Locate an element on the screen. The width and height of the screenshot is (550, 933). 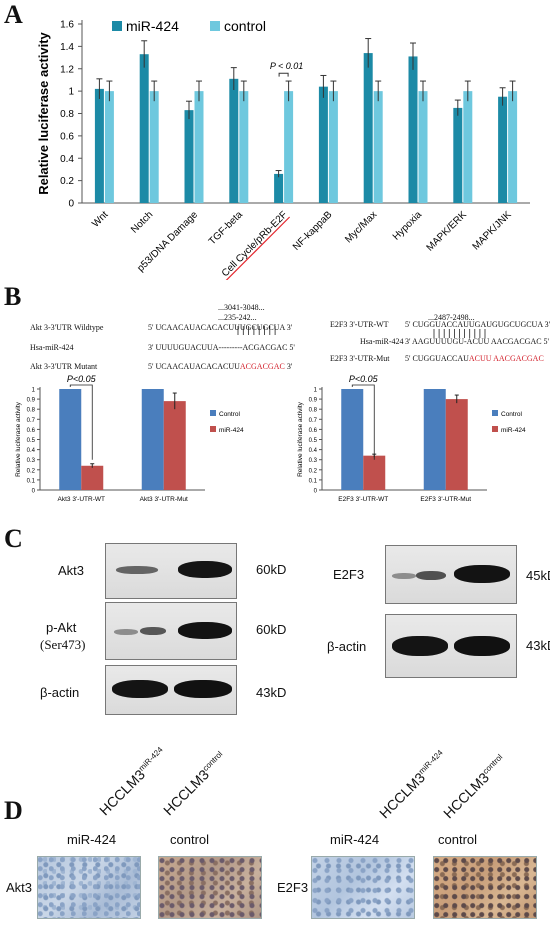
chart-a-y-tick-label: 0.4 is located at coordinates (67, 159).